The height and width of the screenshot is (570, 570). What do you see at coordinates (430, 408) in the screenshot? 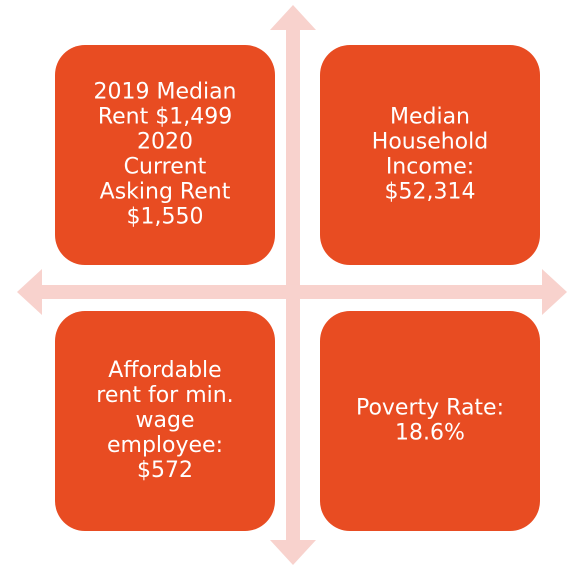
I see `box-text-line: Poverty Rate:` at bounding box center [430, 408].